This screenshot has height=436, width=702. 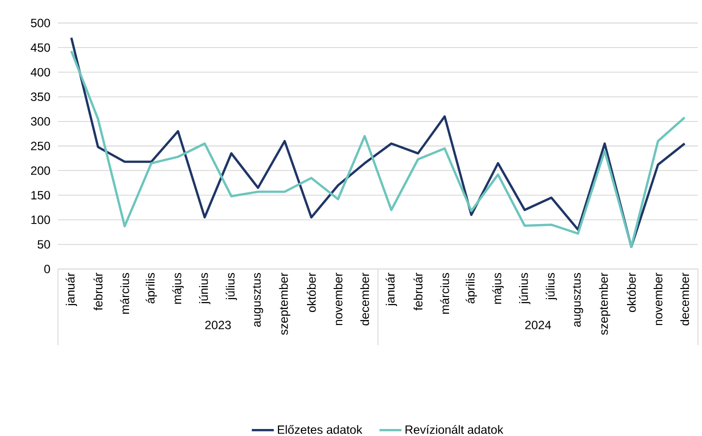 What do you see at coordinates (44, 244) in the screenshot?
I see `y-tick-label: 50` at bounding box center [44, 244].